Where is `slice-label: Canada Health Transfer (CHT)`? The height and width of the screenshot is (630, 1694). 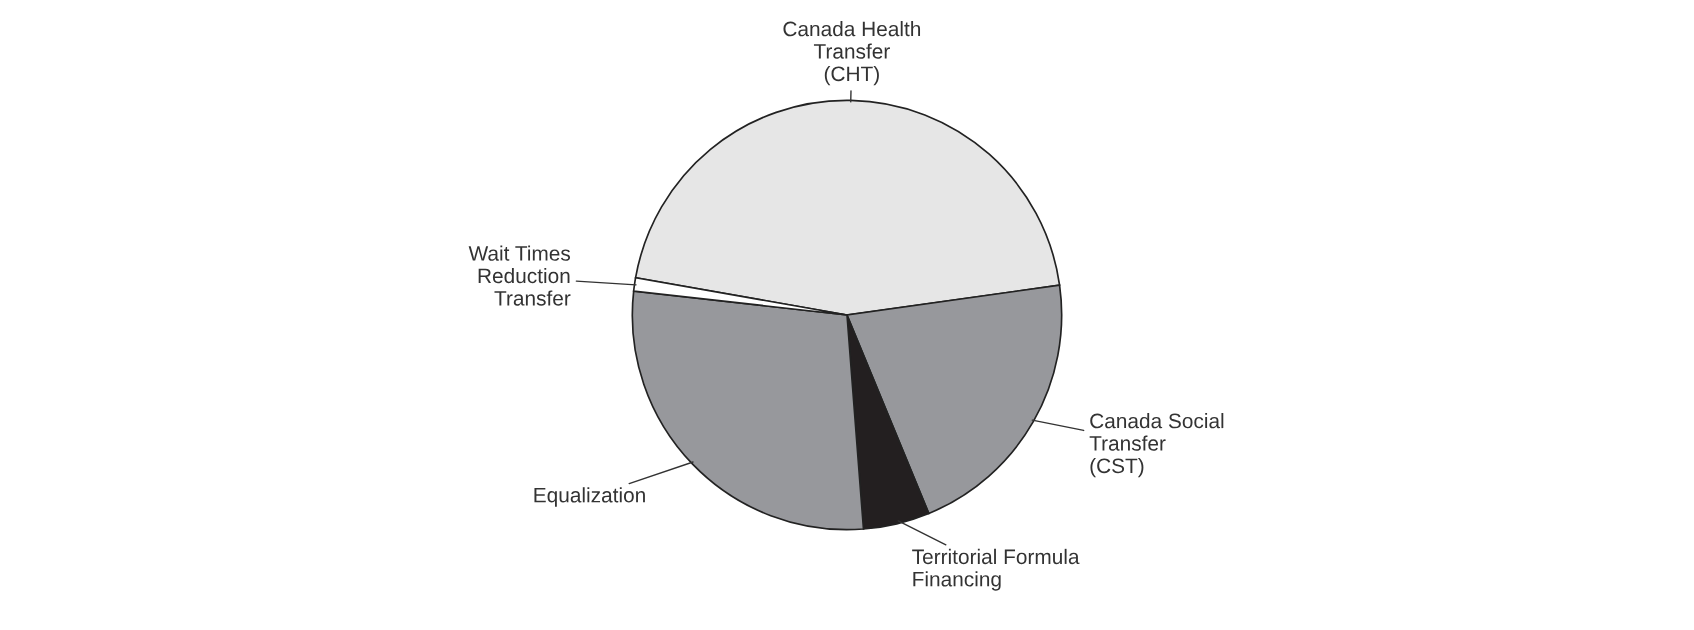 slice-label: Canada Health Transfer (CHT) is located at coordinates (852, 53).